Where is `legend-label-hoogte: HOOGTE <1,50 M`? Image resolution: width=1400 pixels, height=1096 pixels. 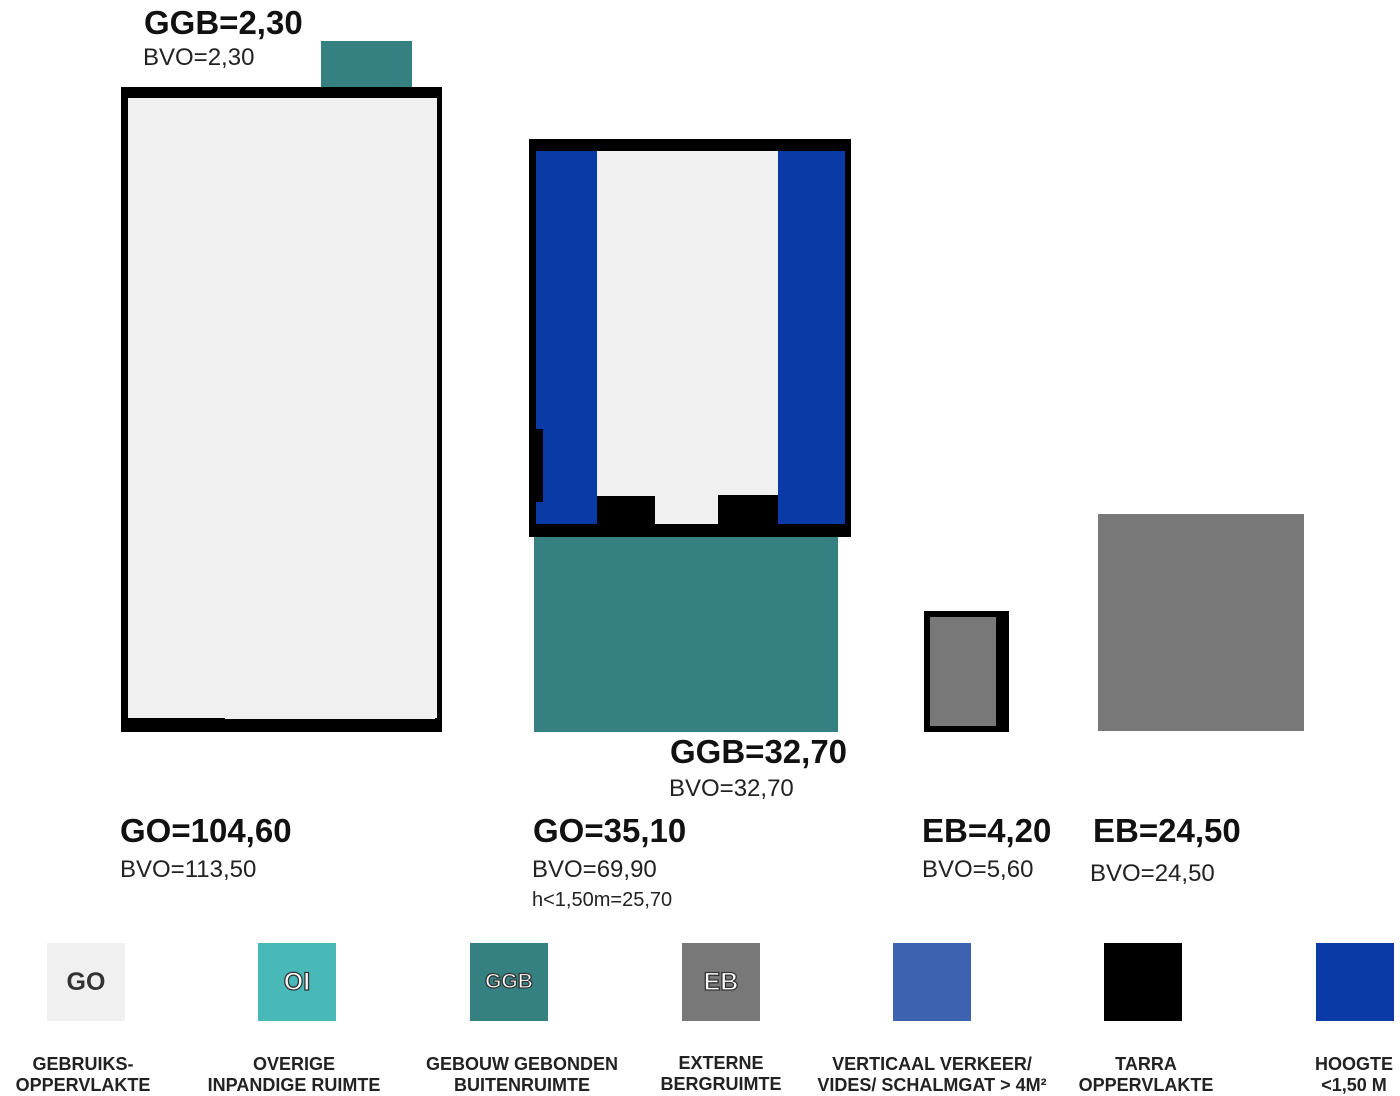 legend-label-hoogte: HOOGTE <1,50 M is located at coordinates (1353, 1074).